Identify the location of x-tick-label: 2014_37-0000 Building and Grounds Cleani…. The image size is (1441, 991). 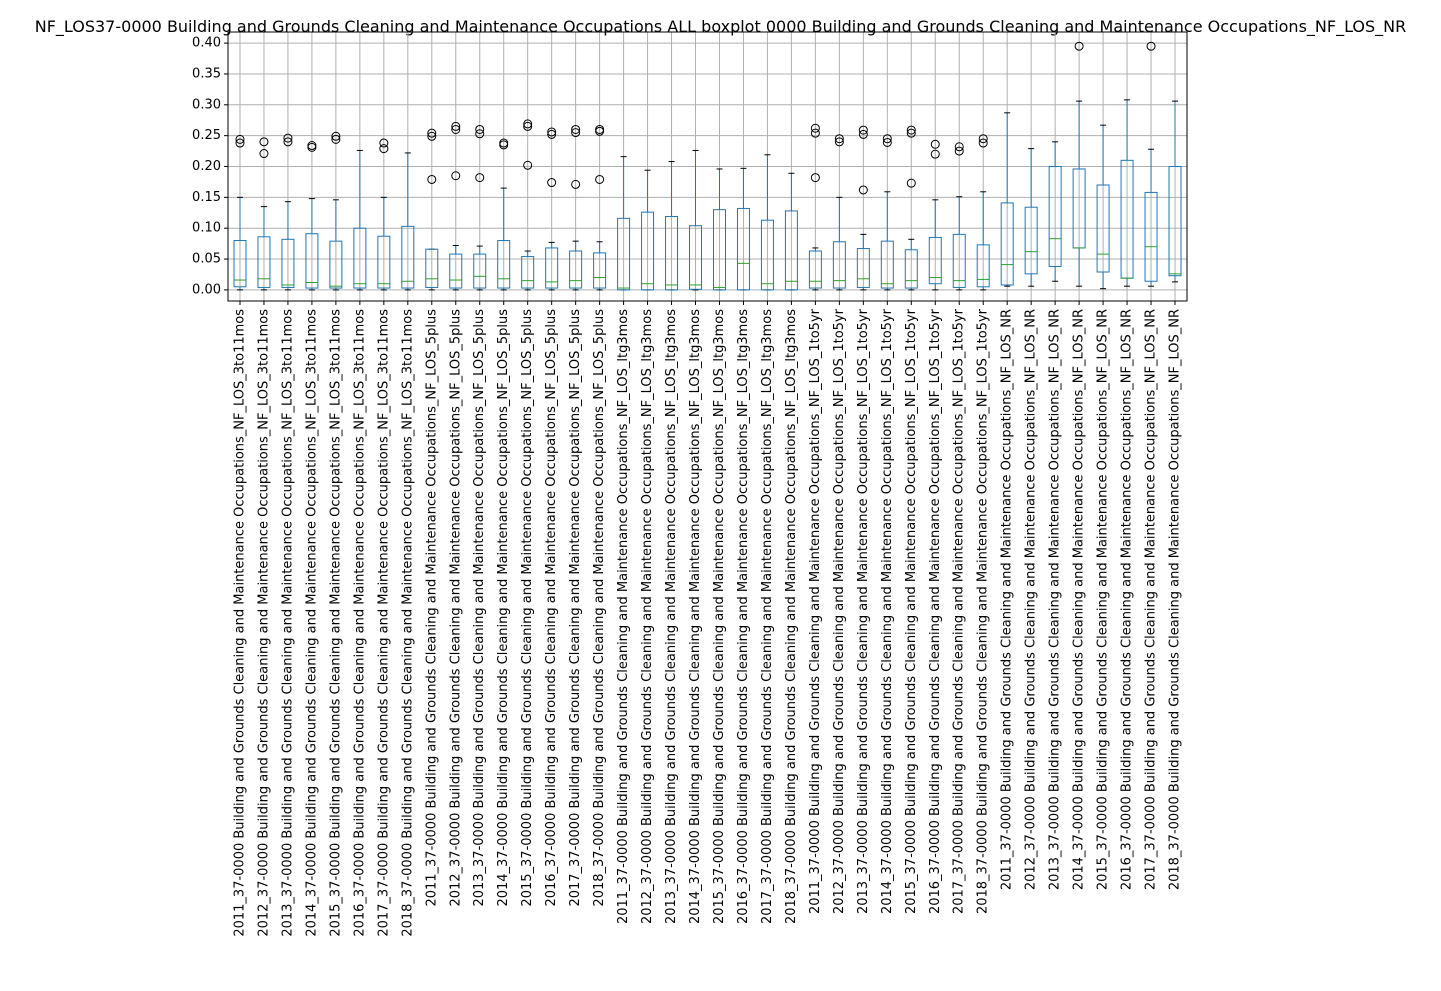
(695, 616).